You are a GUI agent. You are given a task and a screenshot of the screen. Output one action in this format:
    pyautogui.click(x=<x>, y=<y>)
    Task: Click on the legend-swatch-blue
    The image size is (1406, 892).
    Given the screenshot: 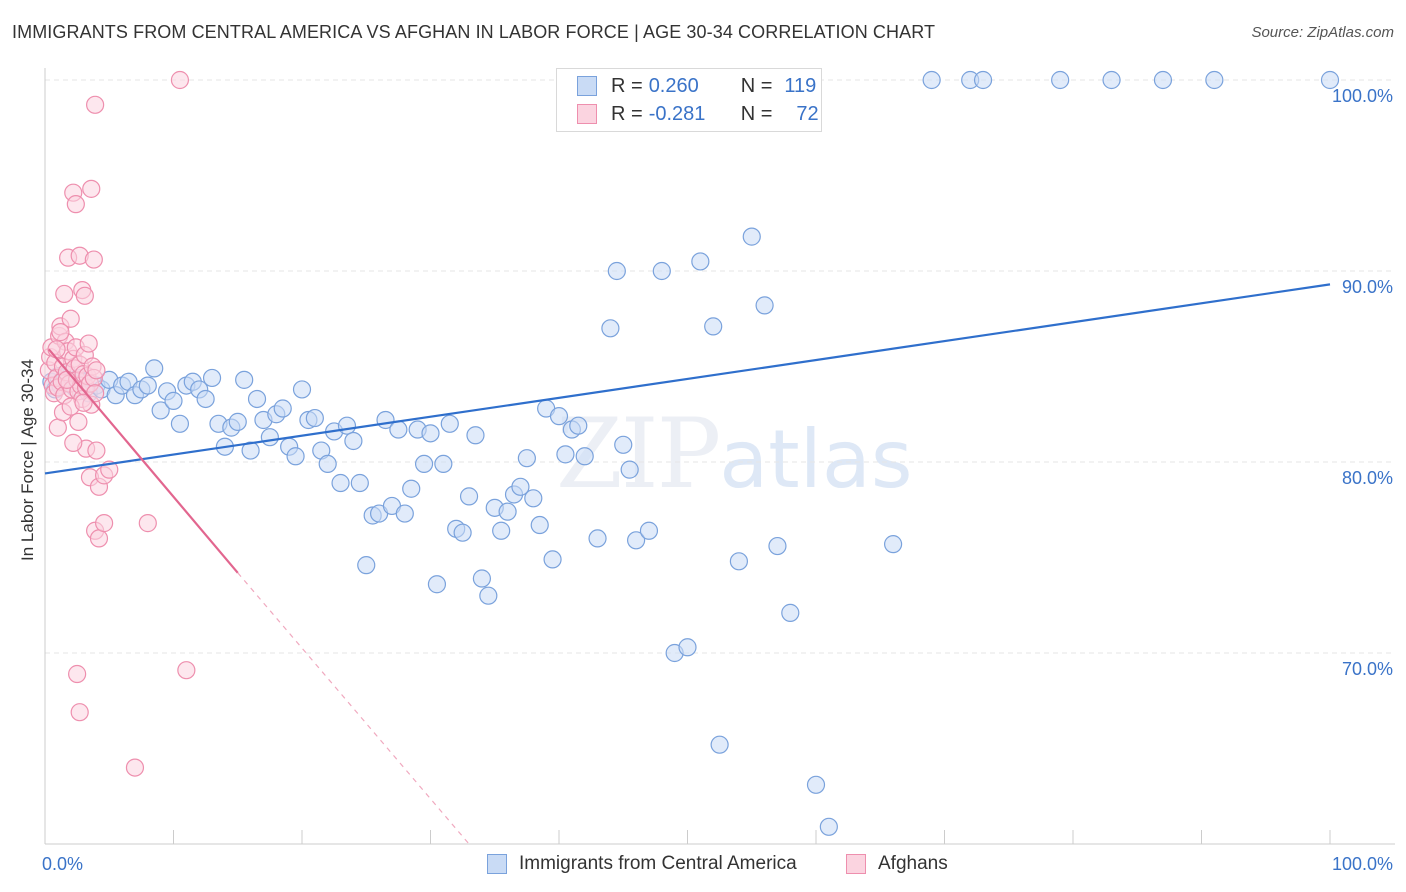 What is the action you would take?
    pyautogui.click(x=587, y=86)
    